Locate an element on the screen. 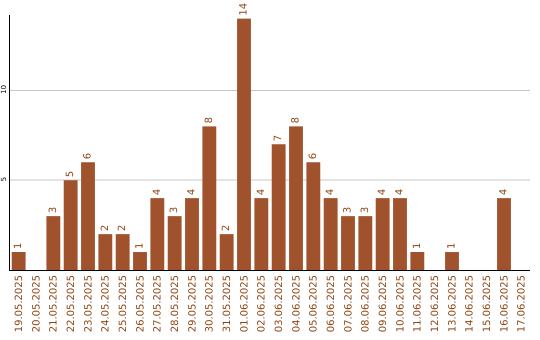 The width and height of the screenshot is (540, 340). x-tick-label: 09.06.2025 is located at coordinates (383, 303).